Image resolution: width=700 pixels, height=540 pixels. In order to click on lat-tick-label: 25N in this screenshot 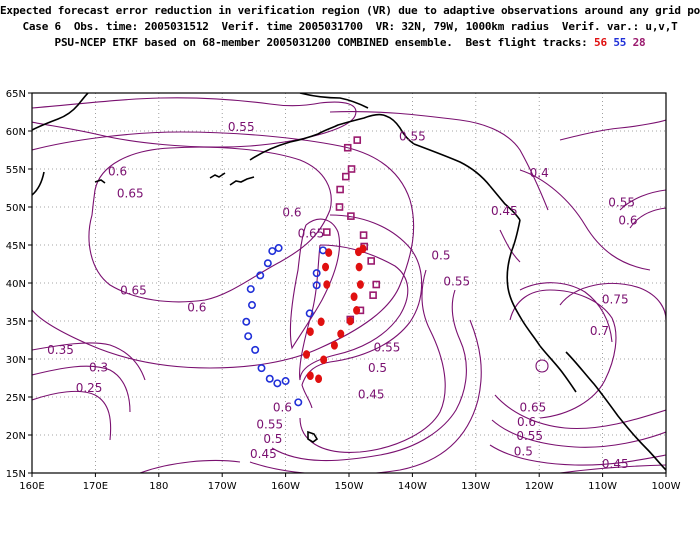, I will do `click(16, 398)`.